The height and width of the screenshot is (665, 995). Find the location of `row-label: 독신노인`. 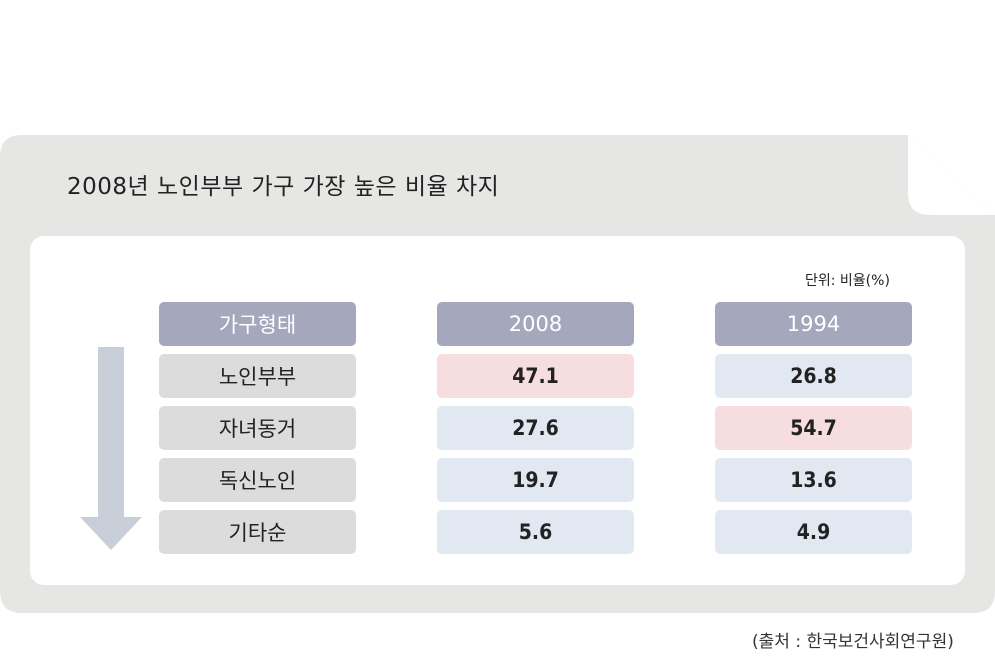

row-label: 독신노인 is located at coordinates (257, 480).